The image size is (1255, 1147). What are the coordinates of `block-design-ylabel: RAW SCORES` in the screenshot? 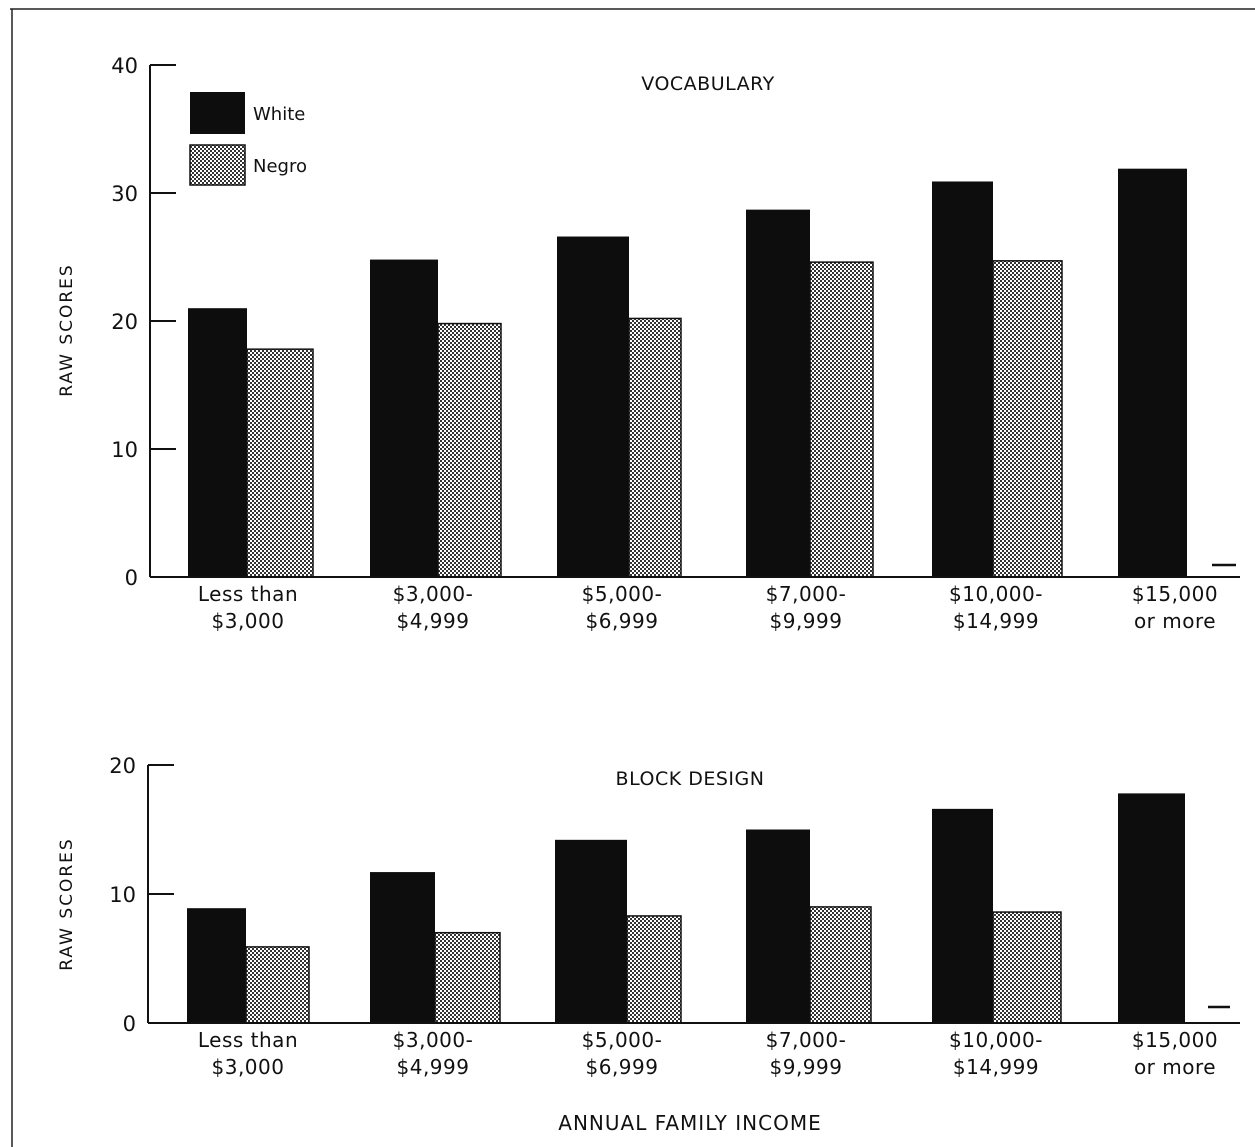 It's located at (67, 903).